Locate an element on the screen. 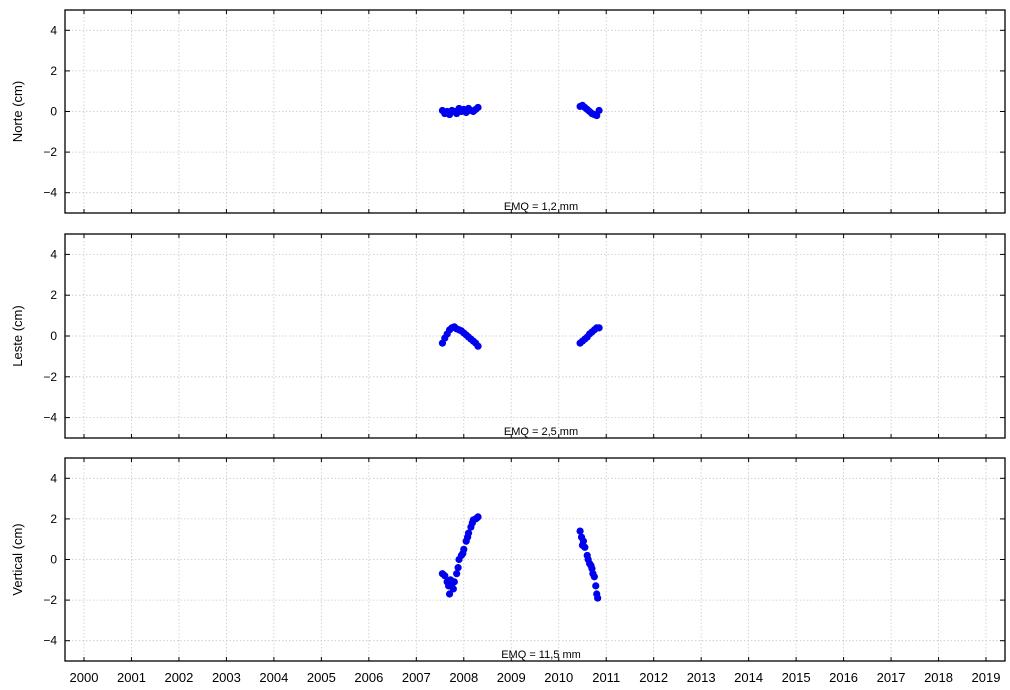 This screenshot has width=1010, height=690. x-tick-label: 2014 is located at coordinates (748, 677).